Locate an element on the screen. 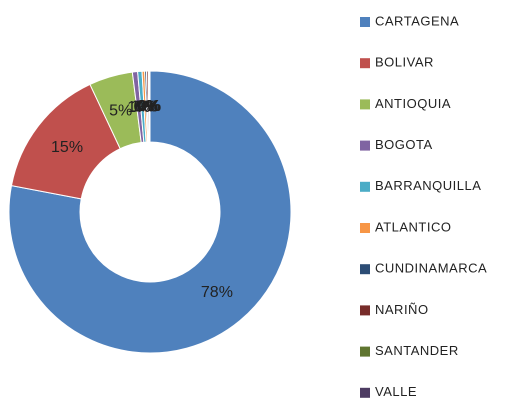 The height and width of the screenshot is (412, 522). legend-label: NARIÑO is located at coordinates (402, 309).